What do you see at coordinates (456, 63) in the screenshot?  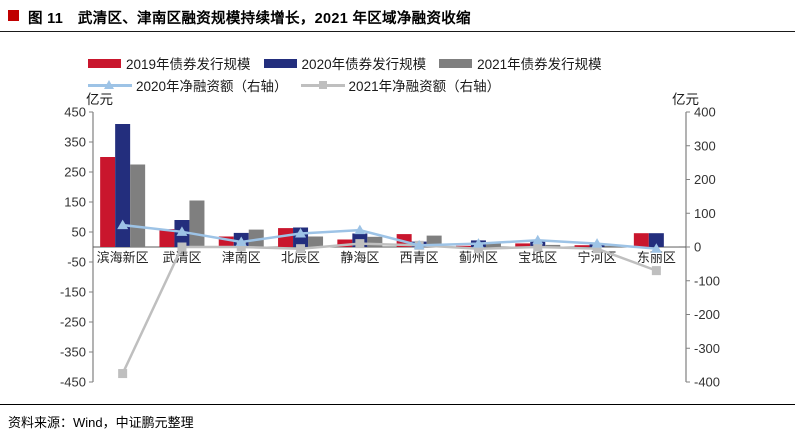 I see `legend-swatch-2021-bar` at bounding box center [456, 63].